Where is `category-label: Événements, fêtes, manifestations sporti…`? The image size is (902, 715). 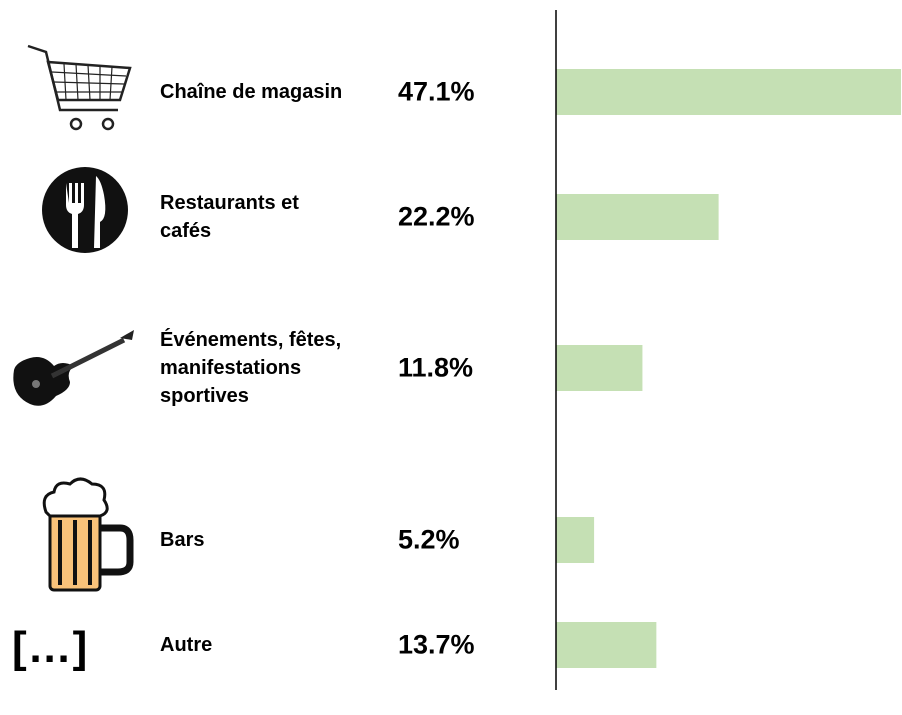 category-label: Événements, fêtes, manifestations sporti… is located at coordinates (251, 368).